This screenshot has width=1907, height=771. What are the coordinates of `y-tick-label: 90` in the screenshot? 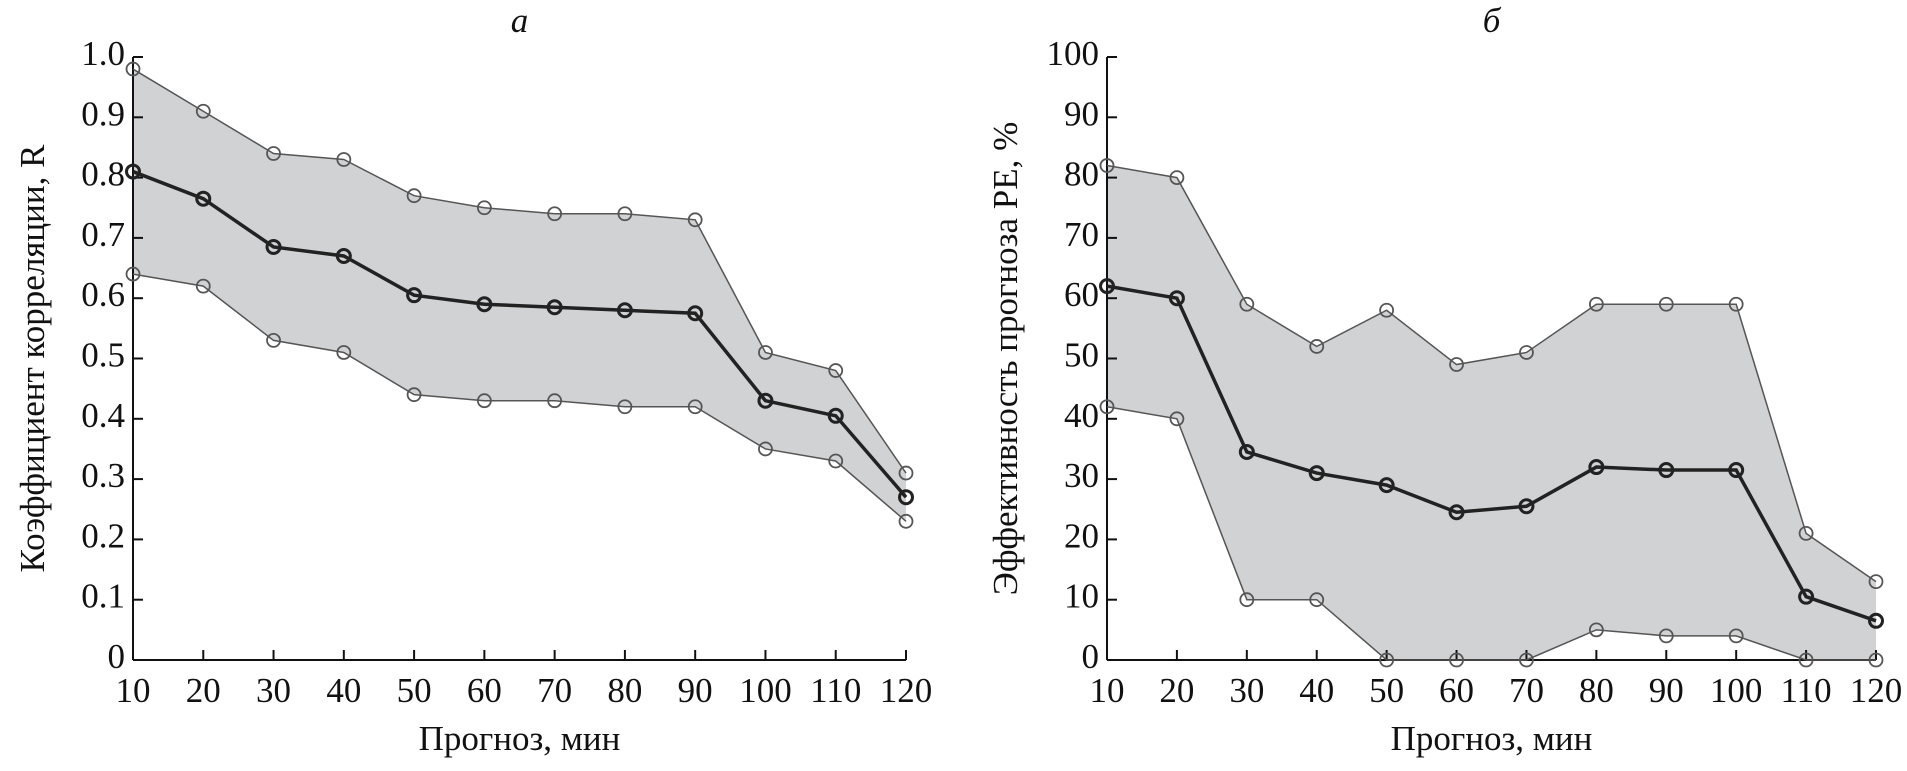 It's located at (1081, 113).